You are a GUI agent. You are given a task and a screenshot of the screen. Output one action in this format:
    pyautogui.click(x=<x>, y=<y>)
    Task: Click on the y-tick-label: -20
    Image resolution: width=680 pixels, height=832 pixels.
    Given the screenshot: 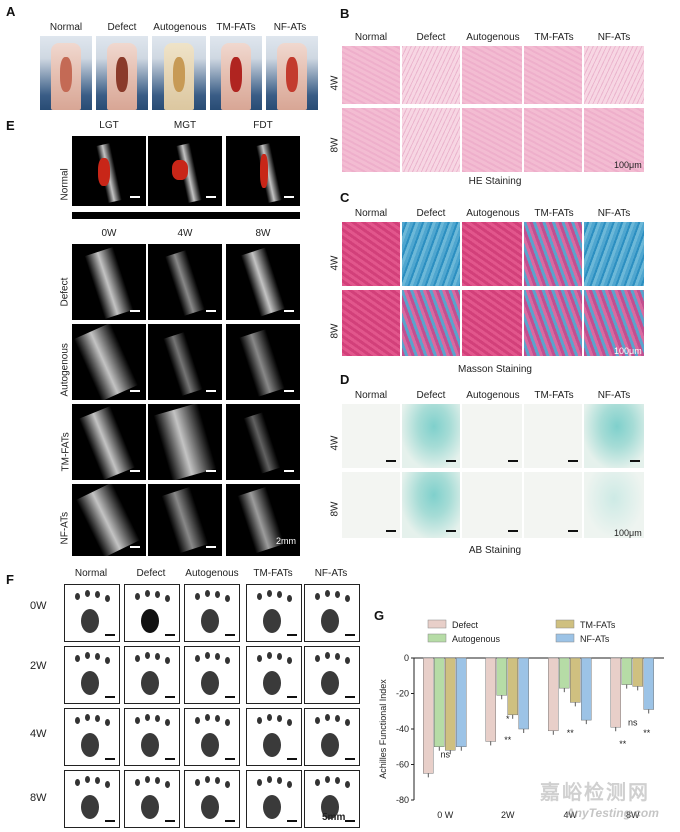 What is the action you would take?
    pyautogui.click(x=402, y=694)
    